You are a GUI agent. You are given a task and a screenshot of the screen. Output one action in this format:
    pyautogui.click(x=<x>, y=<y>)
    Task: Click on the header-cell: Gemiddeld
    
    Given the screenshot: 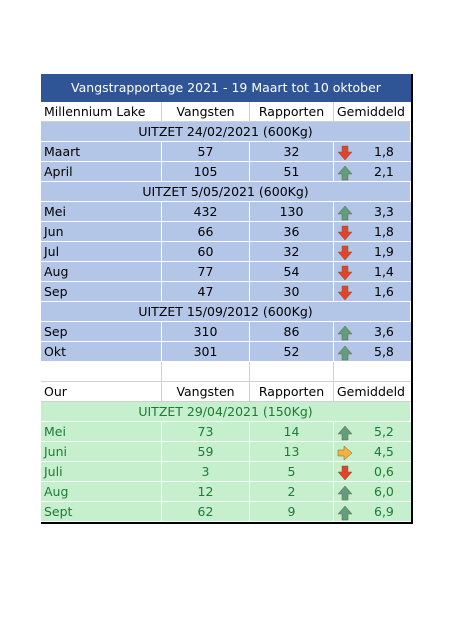 What is the action you would take?
    pyautogui.click(x=372, y=392)
    